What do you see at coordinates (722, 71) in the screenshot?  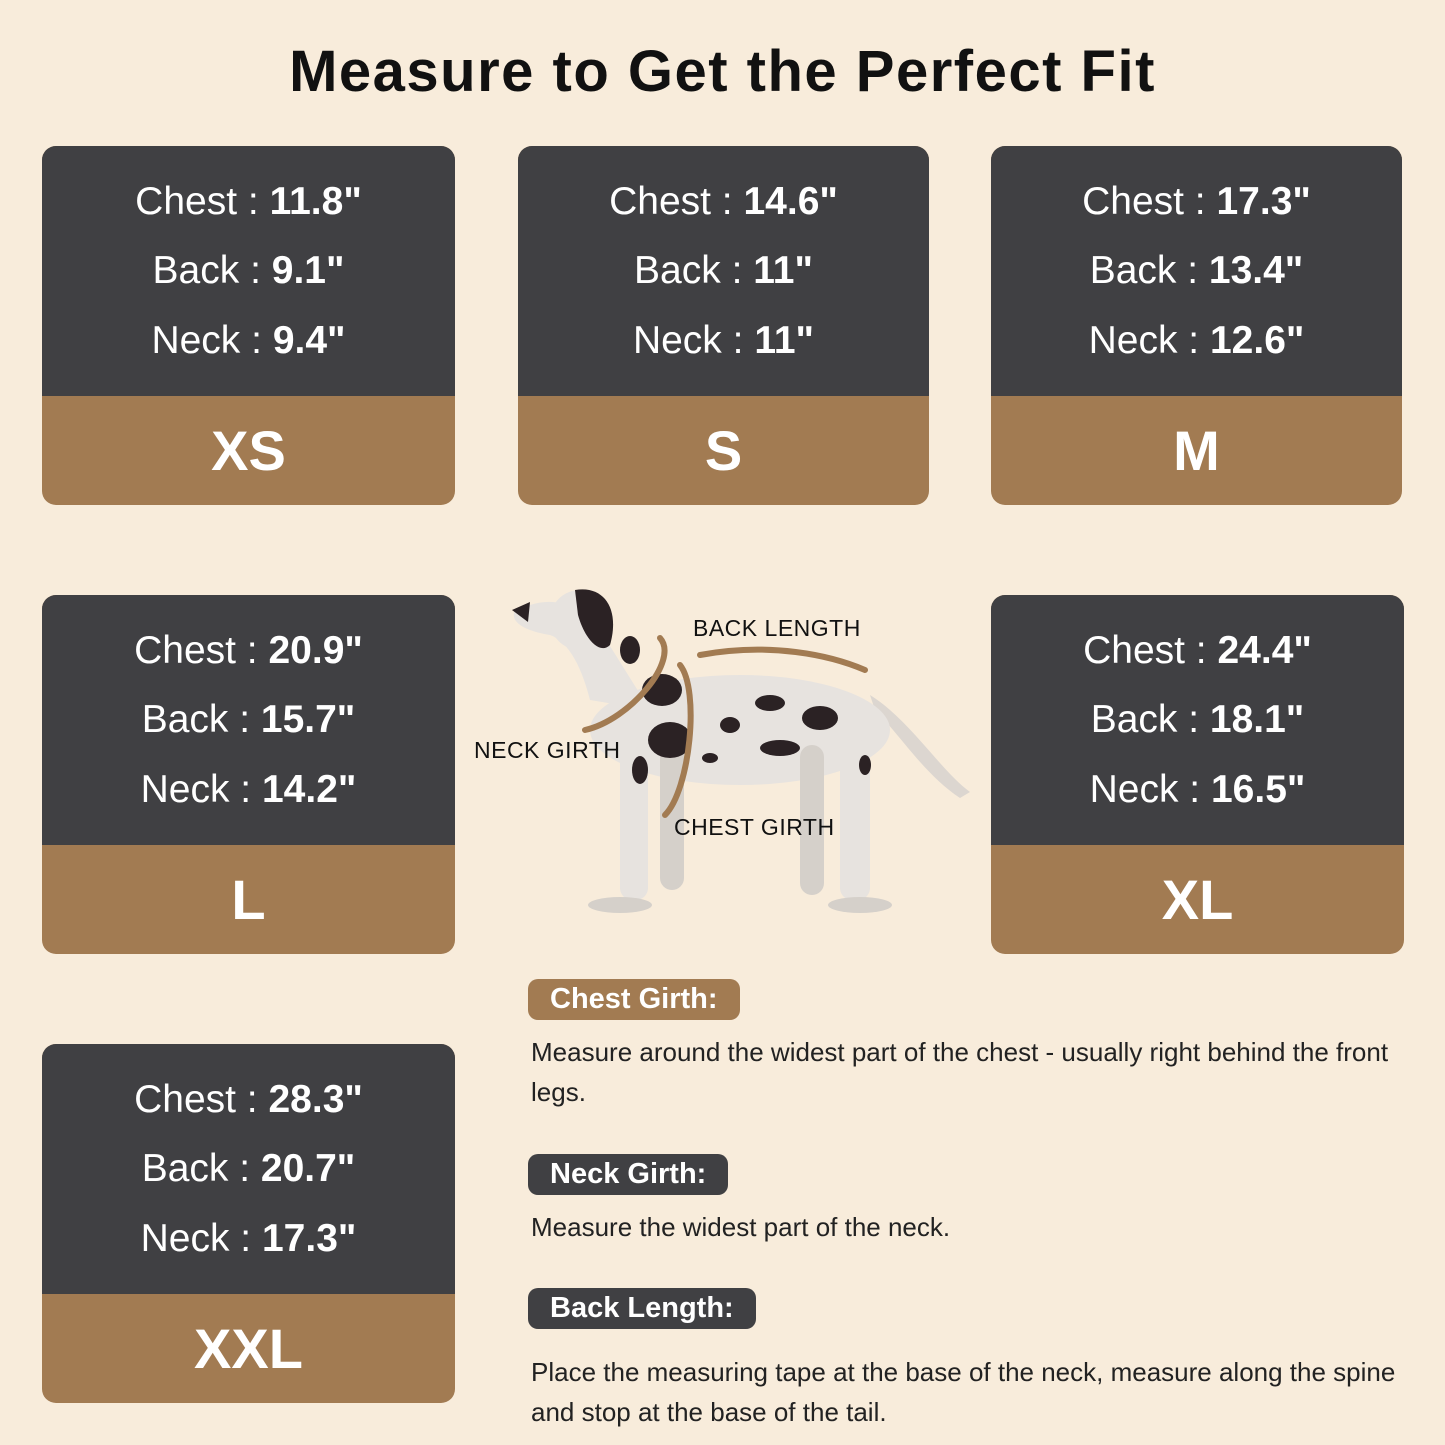 I see `page-title: Measure to Get the Perfect Fit` at bounding box center [722, 71].